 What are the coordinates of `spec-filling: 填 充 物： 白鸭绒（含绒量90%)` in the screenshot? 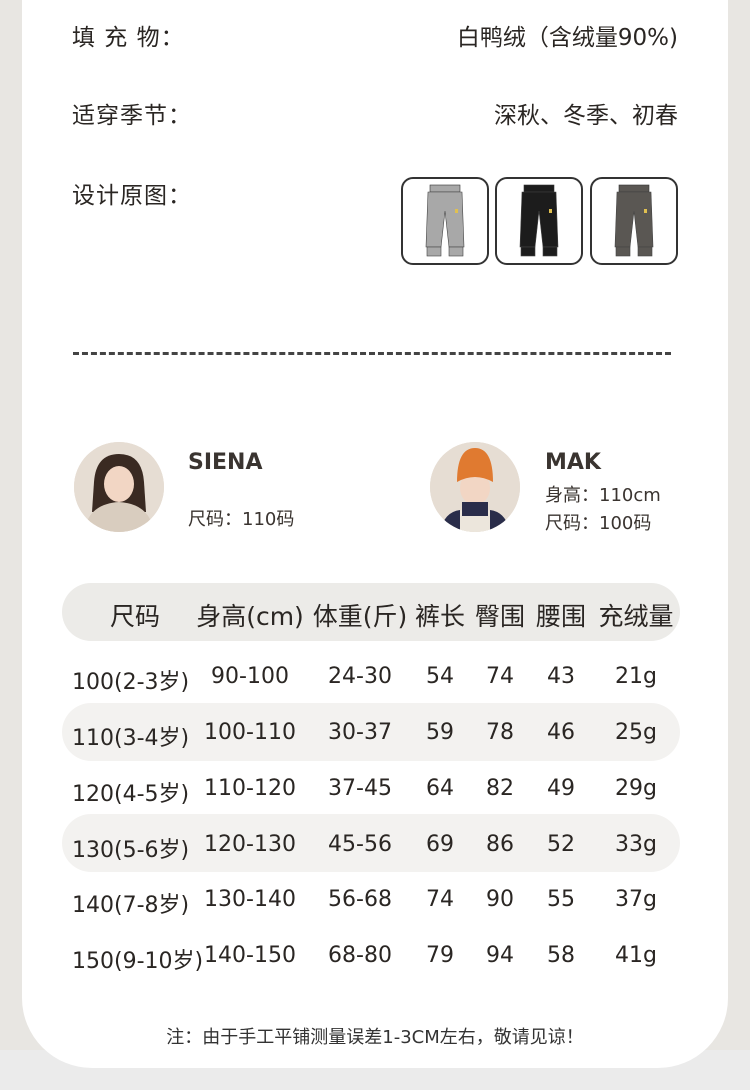 It's located at (375, 35).